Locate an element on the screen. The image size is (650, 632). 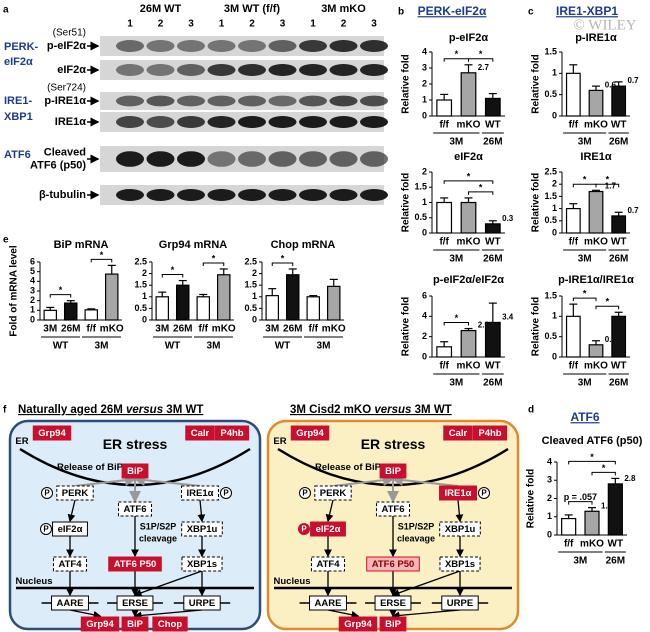
node-label: AARE is located at coordinates (70, 603).